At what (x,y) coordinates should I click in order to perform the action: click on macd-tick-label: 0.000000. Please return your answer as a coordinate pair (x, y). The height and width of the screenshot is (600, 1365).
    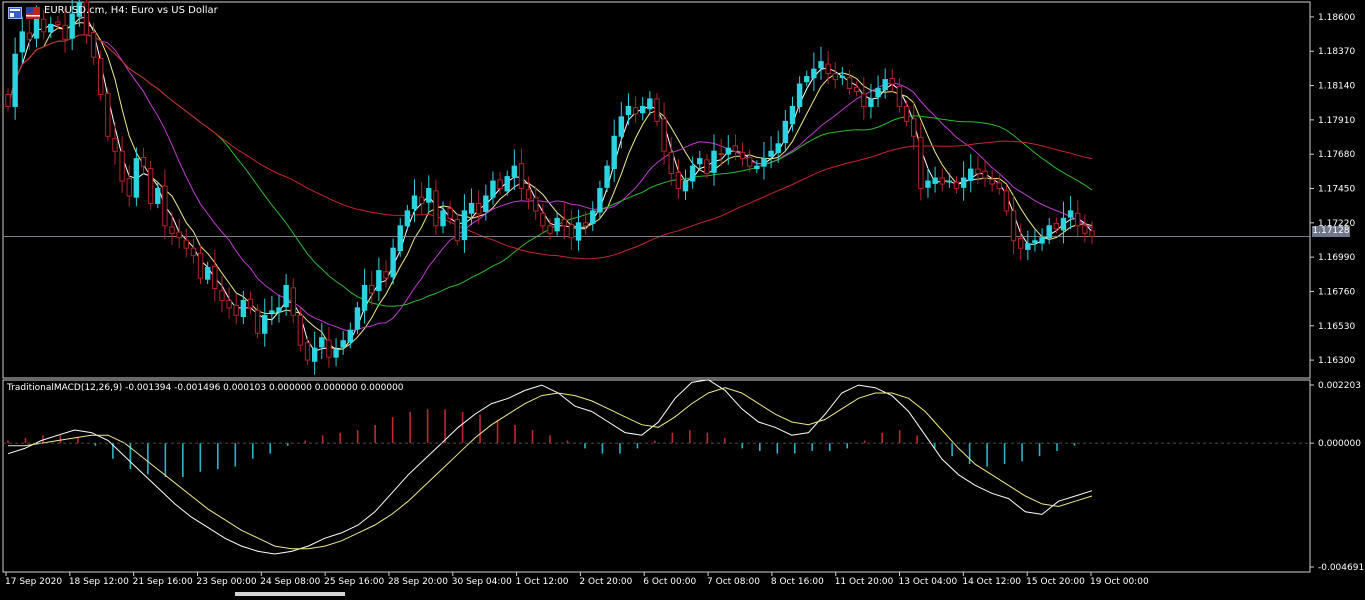
    Looking at the image, I should click on (1339, 444).